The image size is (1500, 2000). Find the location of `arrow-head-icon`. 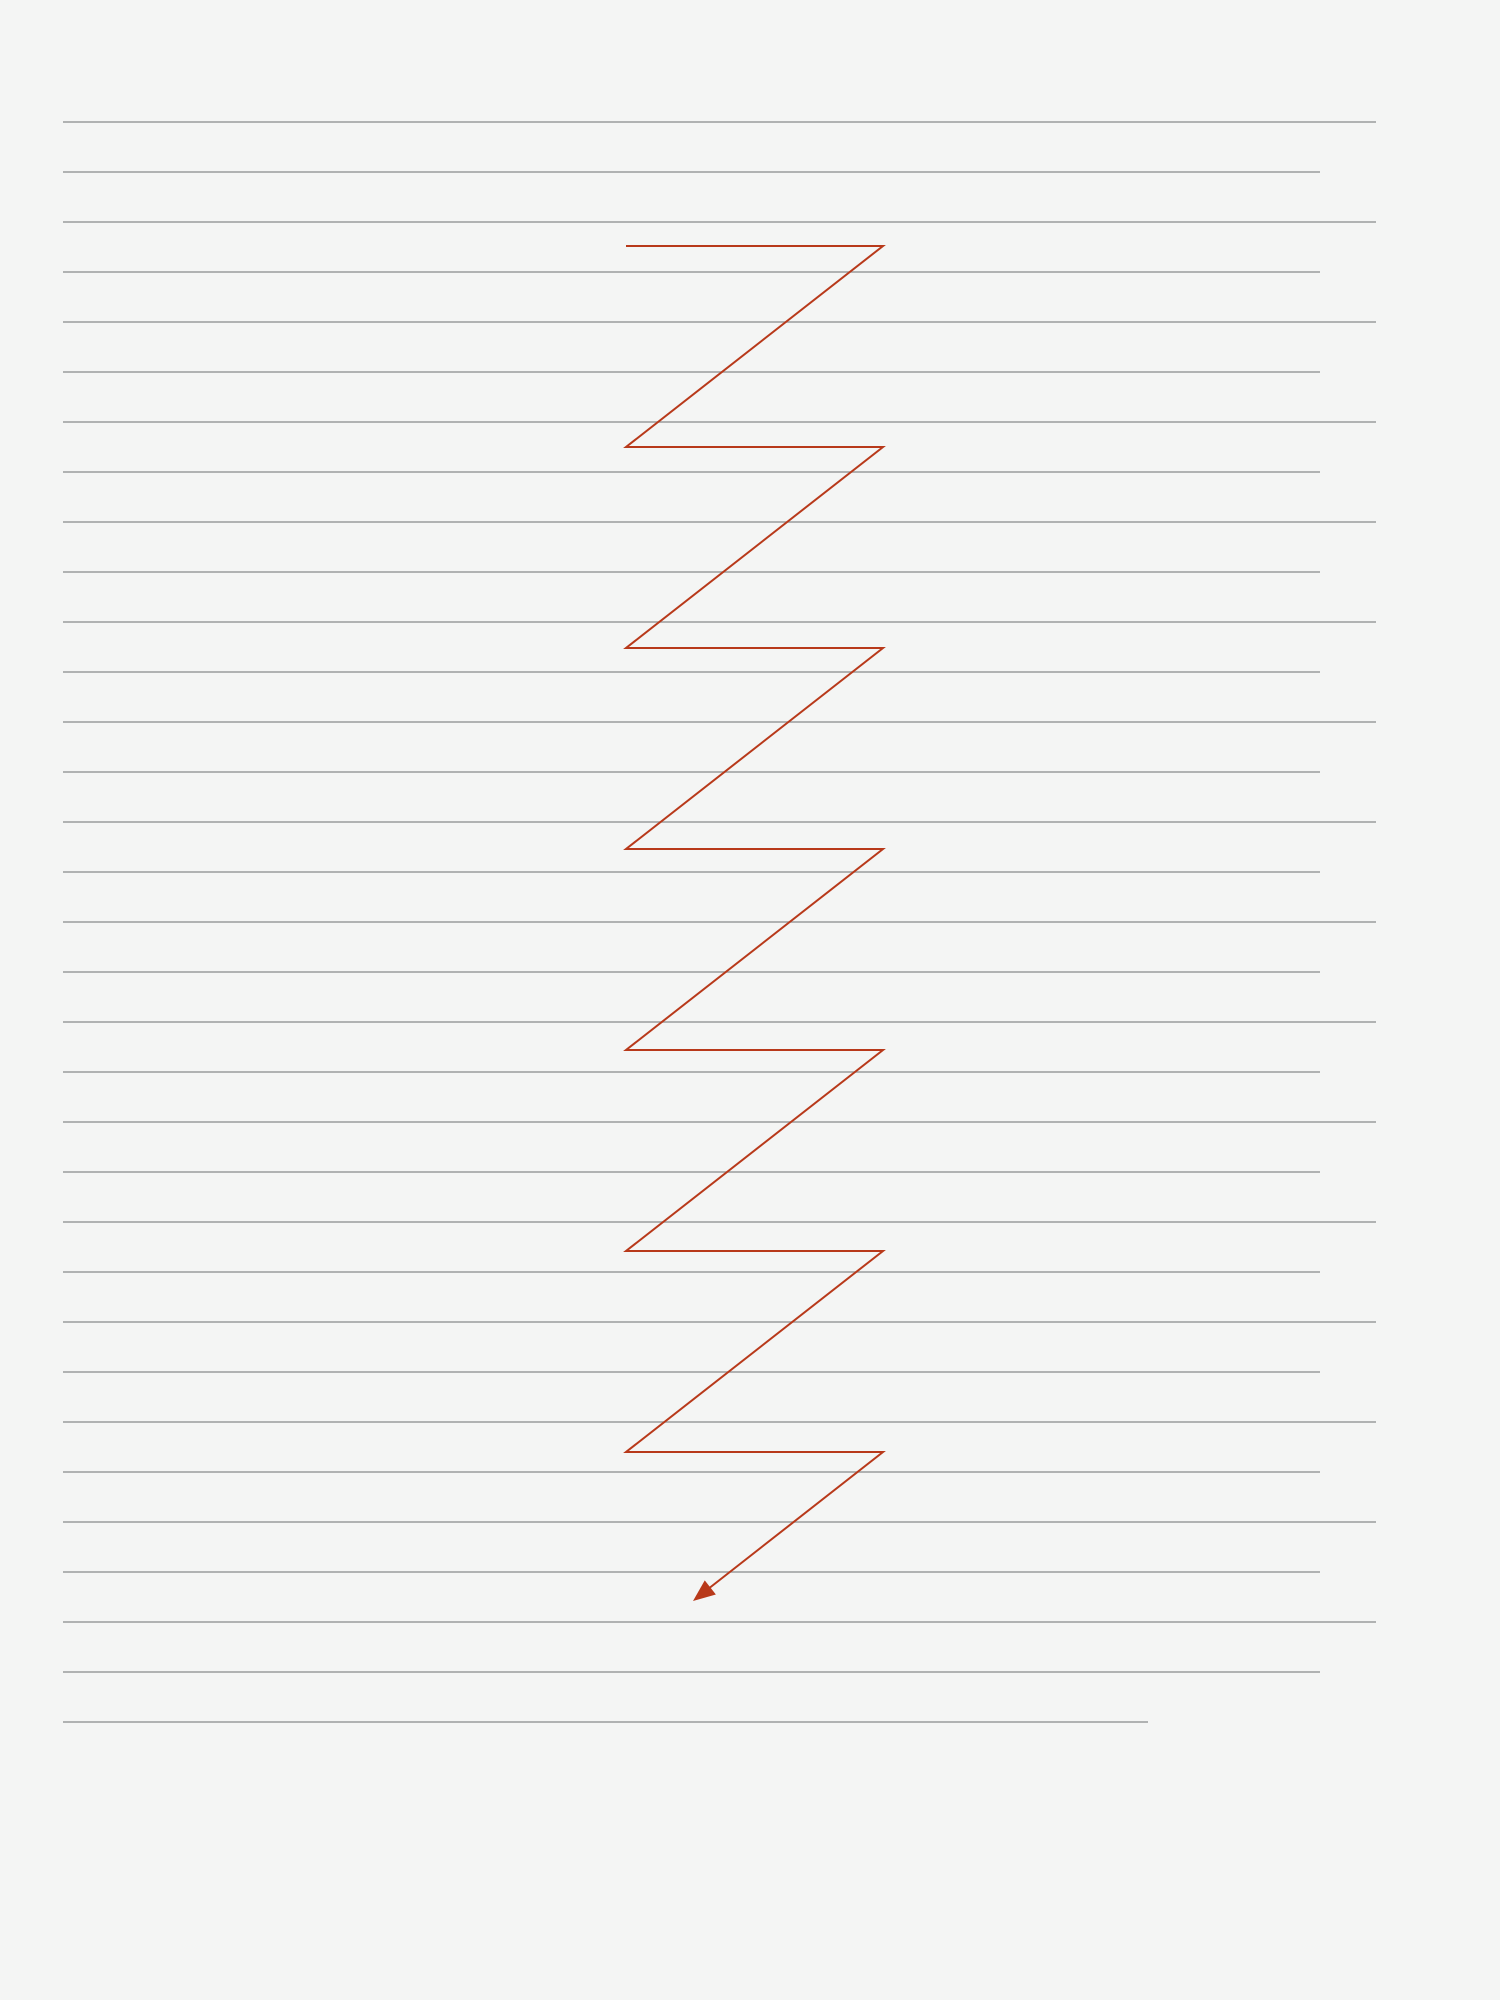

arrow-head-icon is located at coordinates (704, 1590).